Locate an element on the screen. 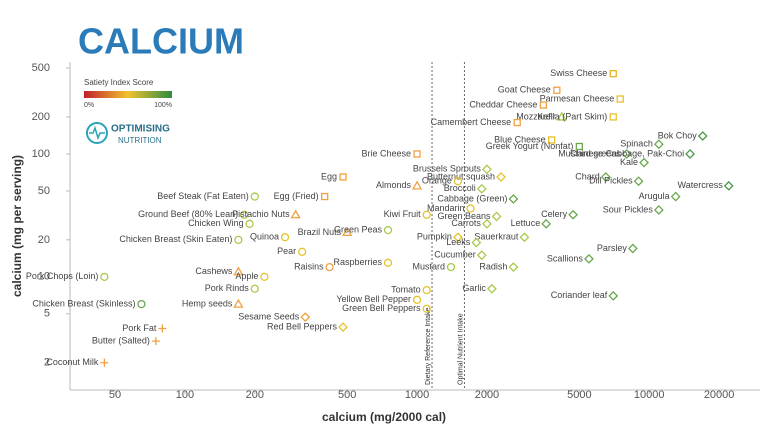 The height and width of the screenshot is (432, 768). point-label: Sauerkraut is located at coordinates (496, 237).